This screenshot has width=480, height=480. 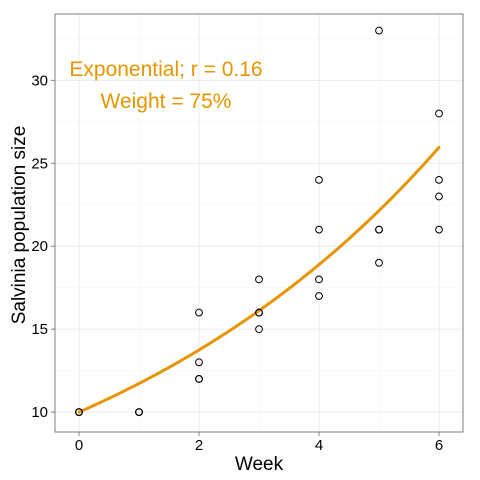 What do you see at coordinates (39, 80) in the screenshot?
I see `y-tick-label: 30` at bounding box center [39, 80].